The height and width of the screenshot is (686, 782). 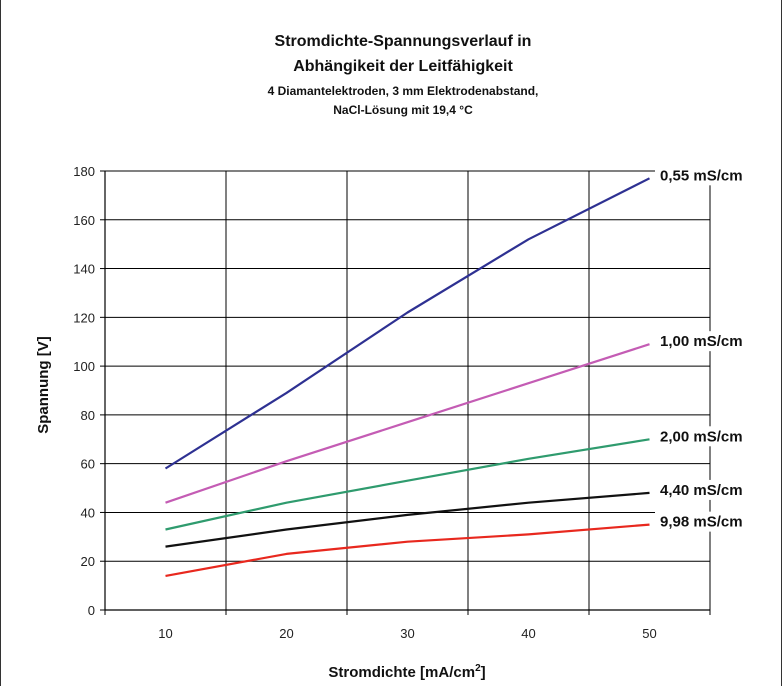 What do you see at coordinates (701, 341) in the screenshot?
I see `series-label-2: 1,00 mS/cm` at bounding box center [701, 341].